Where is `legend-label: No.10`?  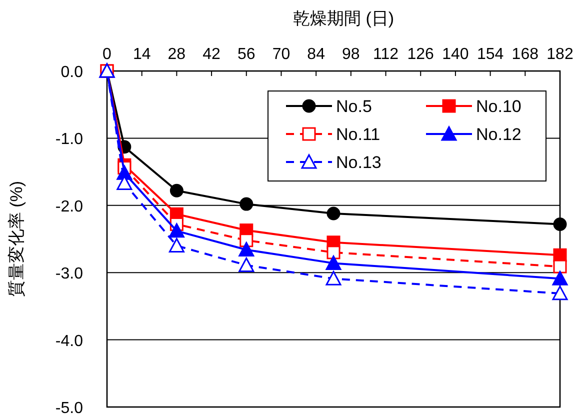 legend-label: No.10 is located at coordinates (499, 106).